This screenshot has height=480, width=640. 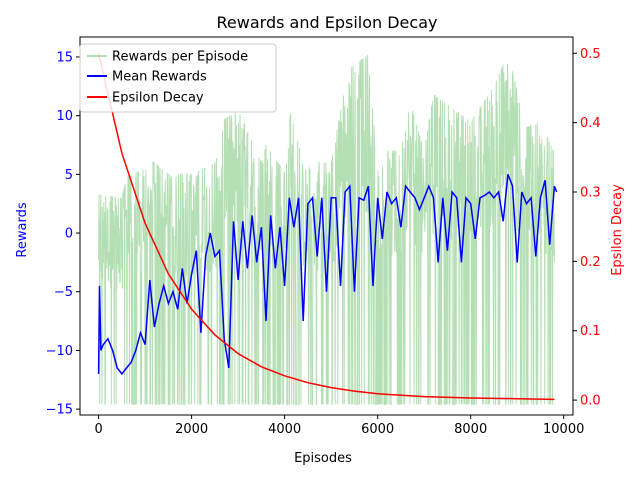 What do you see at coordinates (191, 429) in the screenshot?
I see `x-tick-label: 2000` at bounding box center [191, 429].